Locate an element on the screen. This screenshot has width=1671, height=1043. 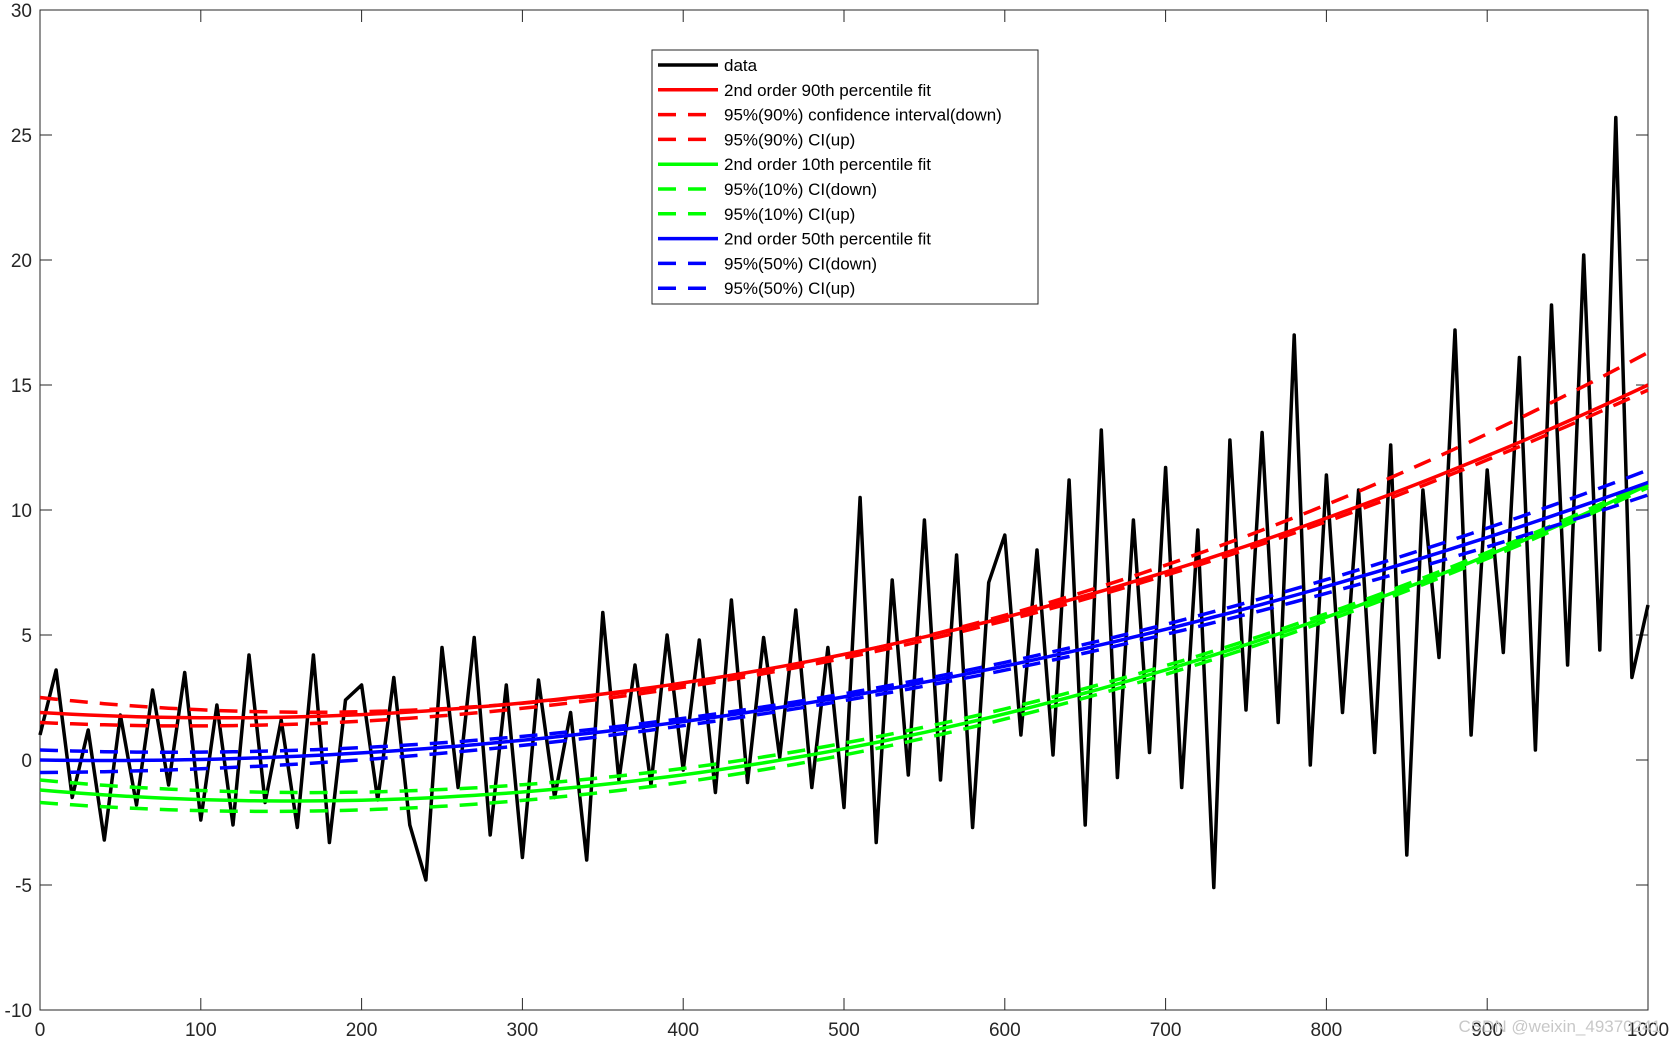
legend-label: 95%(90%) confidence interval(down) is located at coordinates (863, 115).